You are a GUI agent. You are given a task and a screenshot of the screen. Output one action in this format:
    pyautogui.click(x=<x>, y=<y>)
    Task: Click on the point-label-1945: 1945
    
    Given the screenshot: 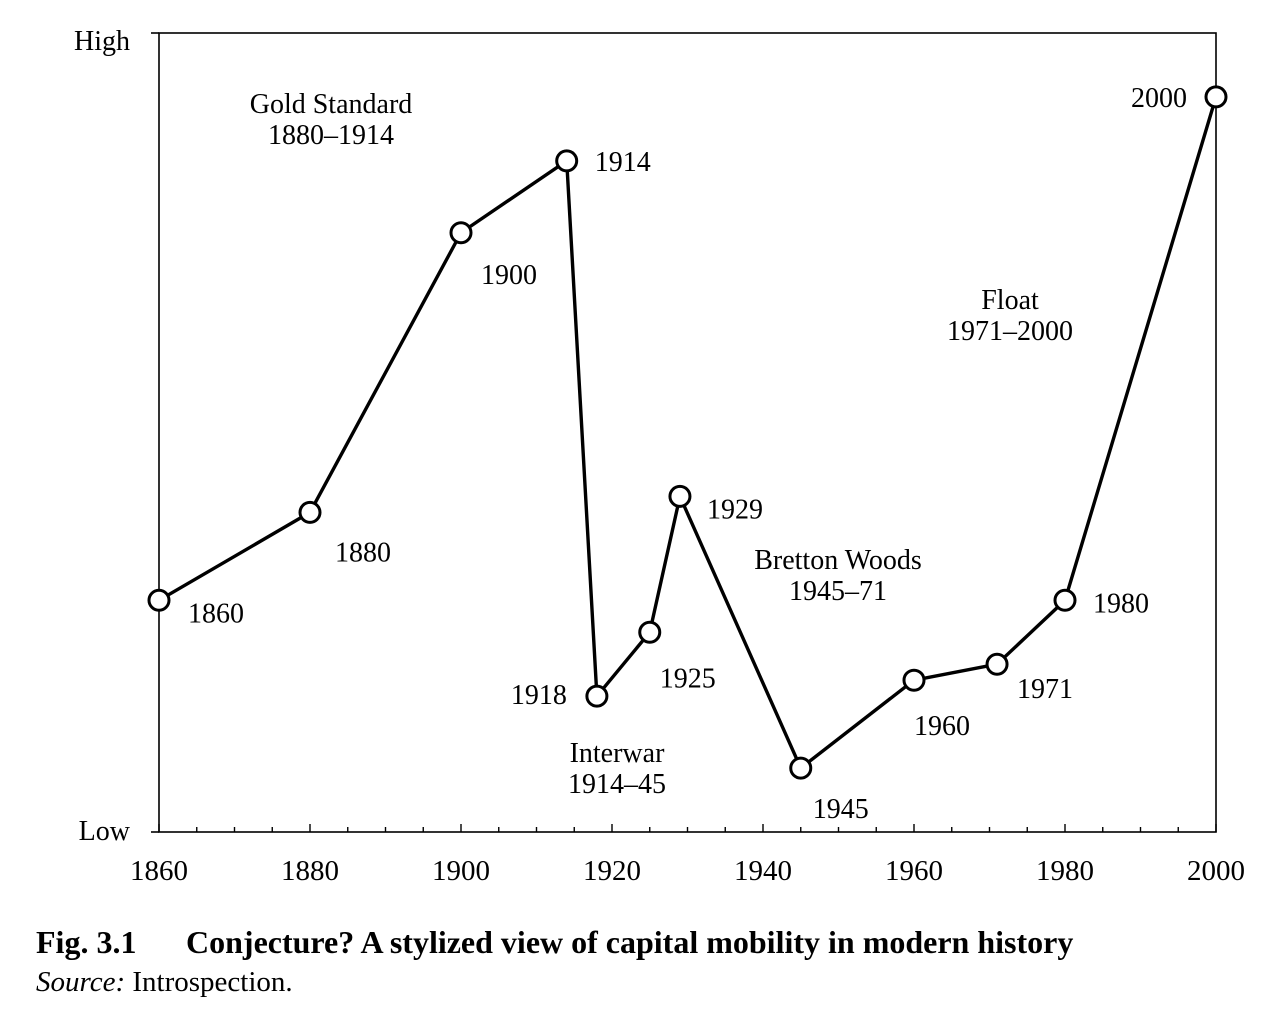 What is the action you would take?
    pyautogui.click(x=841, y=809)
    